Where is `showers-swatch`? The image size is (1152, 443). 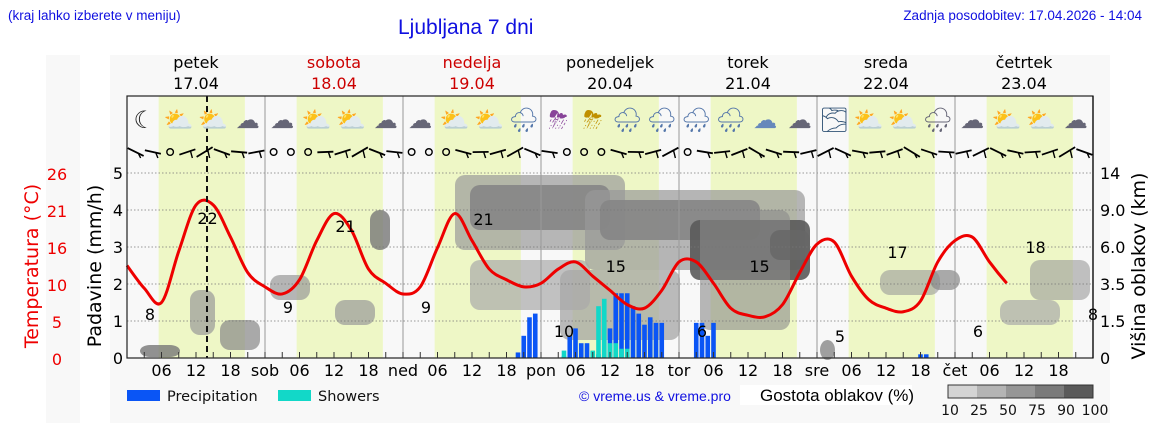 showers-swatch is located at coordinates (294, 395).